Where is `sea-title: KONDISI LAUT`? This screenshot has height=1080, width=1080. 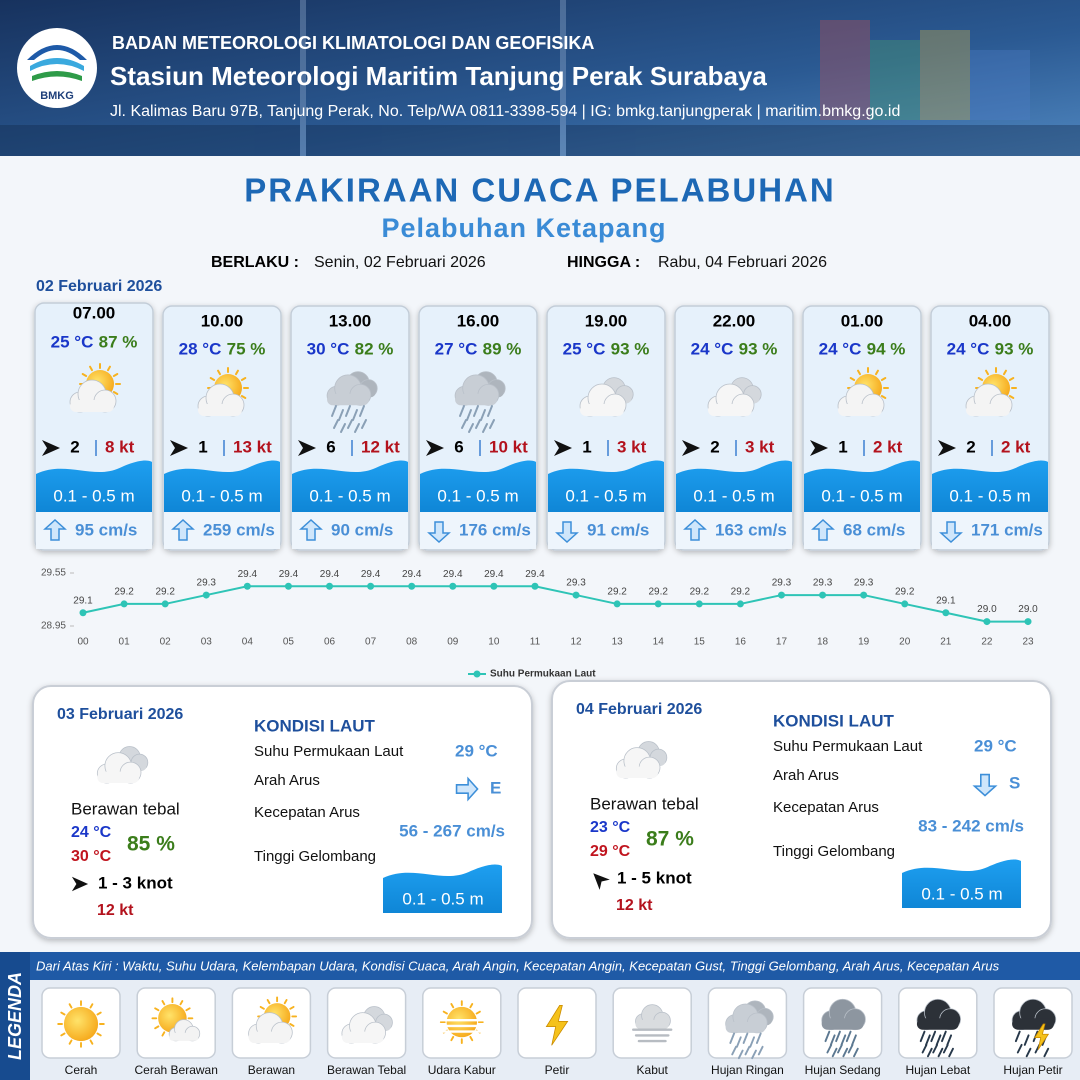
sea-title: KONDISI LAUT is located at coordinates (315, 725).